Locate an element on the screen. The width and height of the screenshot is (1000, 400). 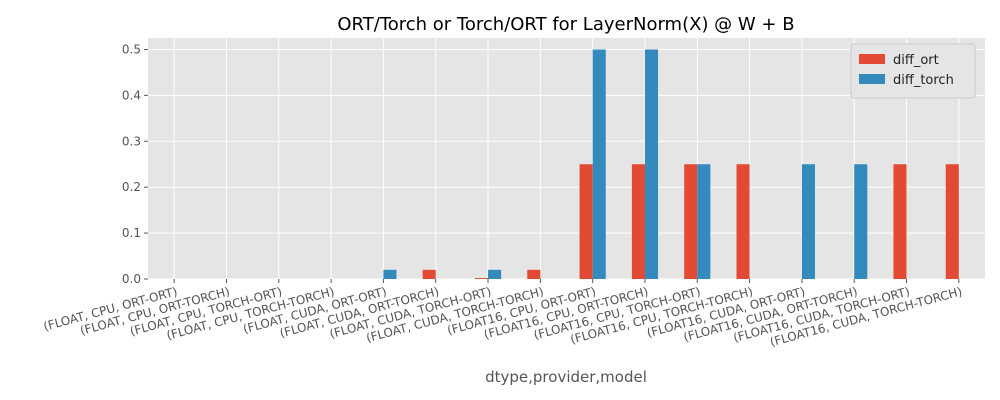
y-tick-label: 0.0 is located at coordinates (131, 279).